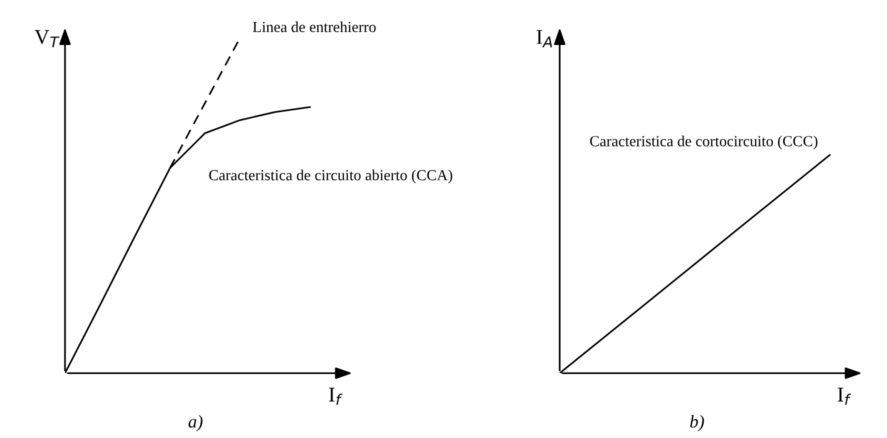 The width and height of the screenshot is (887, 438). I want to click on y-axis-title: V$_{T}$, so click(47, 39).